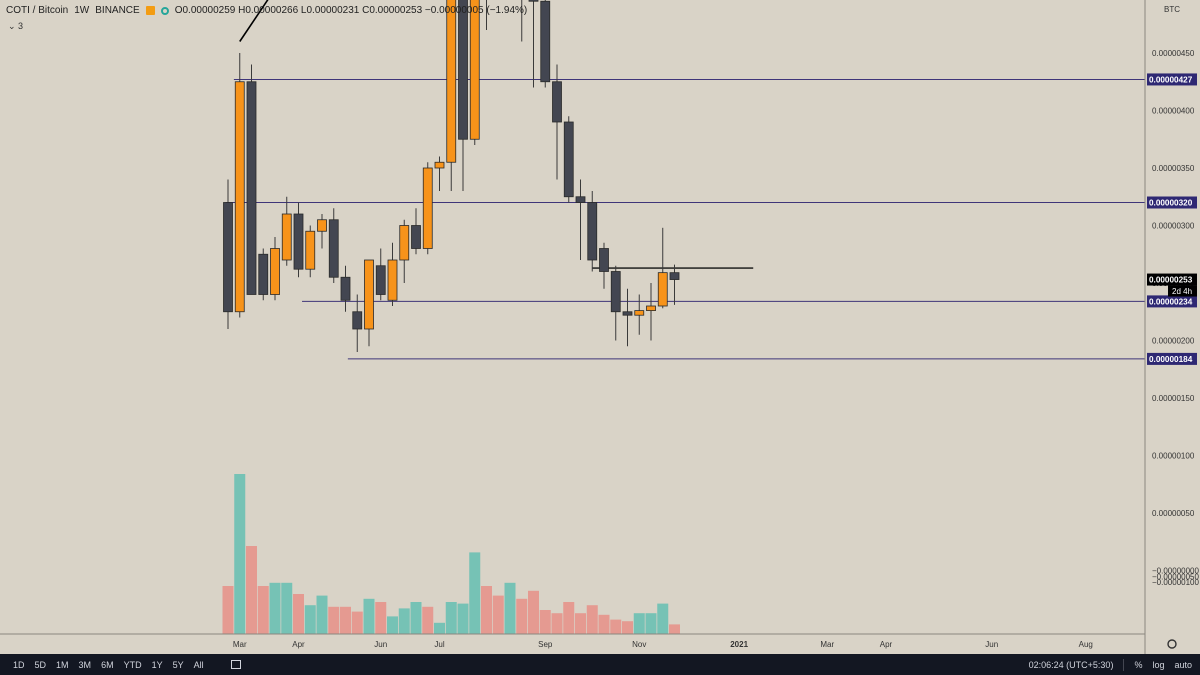 This screenshot has height=675, width=1200. What do you see at coordinates (157, 664) in the screenshot?
I see `range-button-1y: 1Y` at bounding box center [157, 664].